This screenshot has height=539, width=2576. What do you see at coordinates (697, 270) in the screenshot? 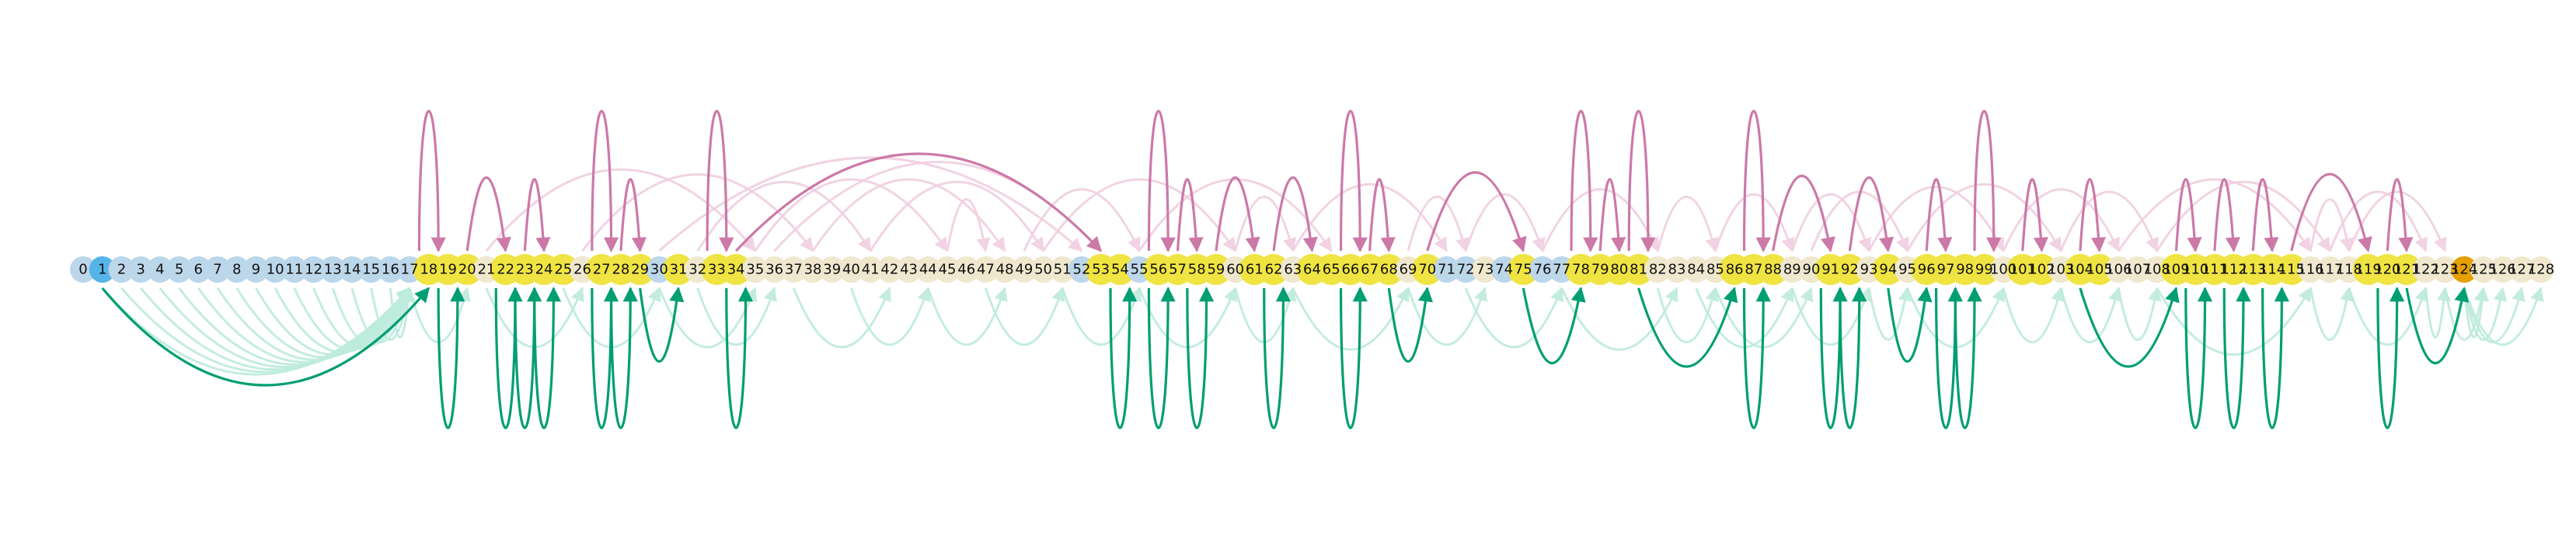
I see `node-label-32: 32` at bounding box center [697, 270].